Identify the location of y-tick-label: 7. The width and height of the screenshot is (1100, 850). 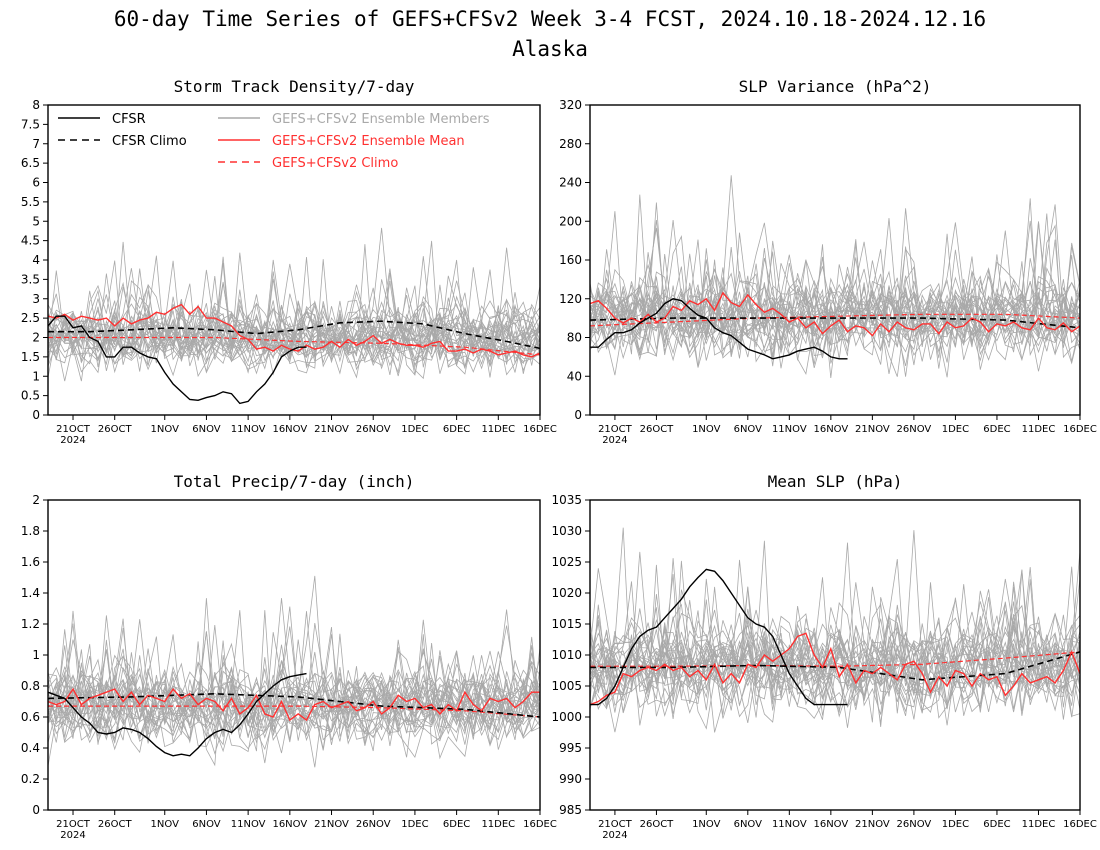
(36, 144).